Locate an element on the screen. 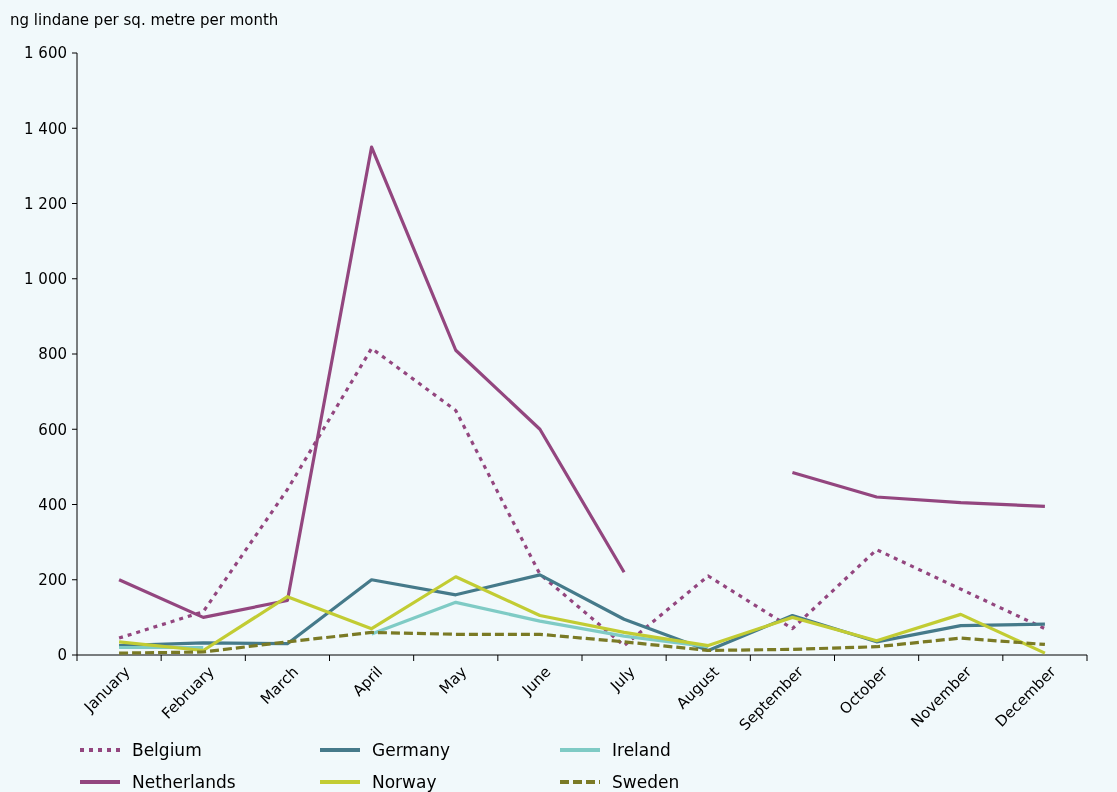 Image resolution: width=1117 pixels, height=792 pixels. y-tick-label: 800 is located at coordinates (52, 354).